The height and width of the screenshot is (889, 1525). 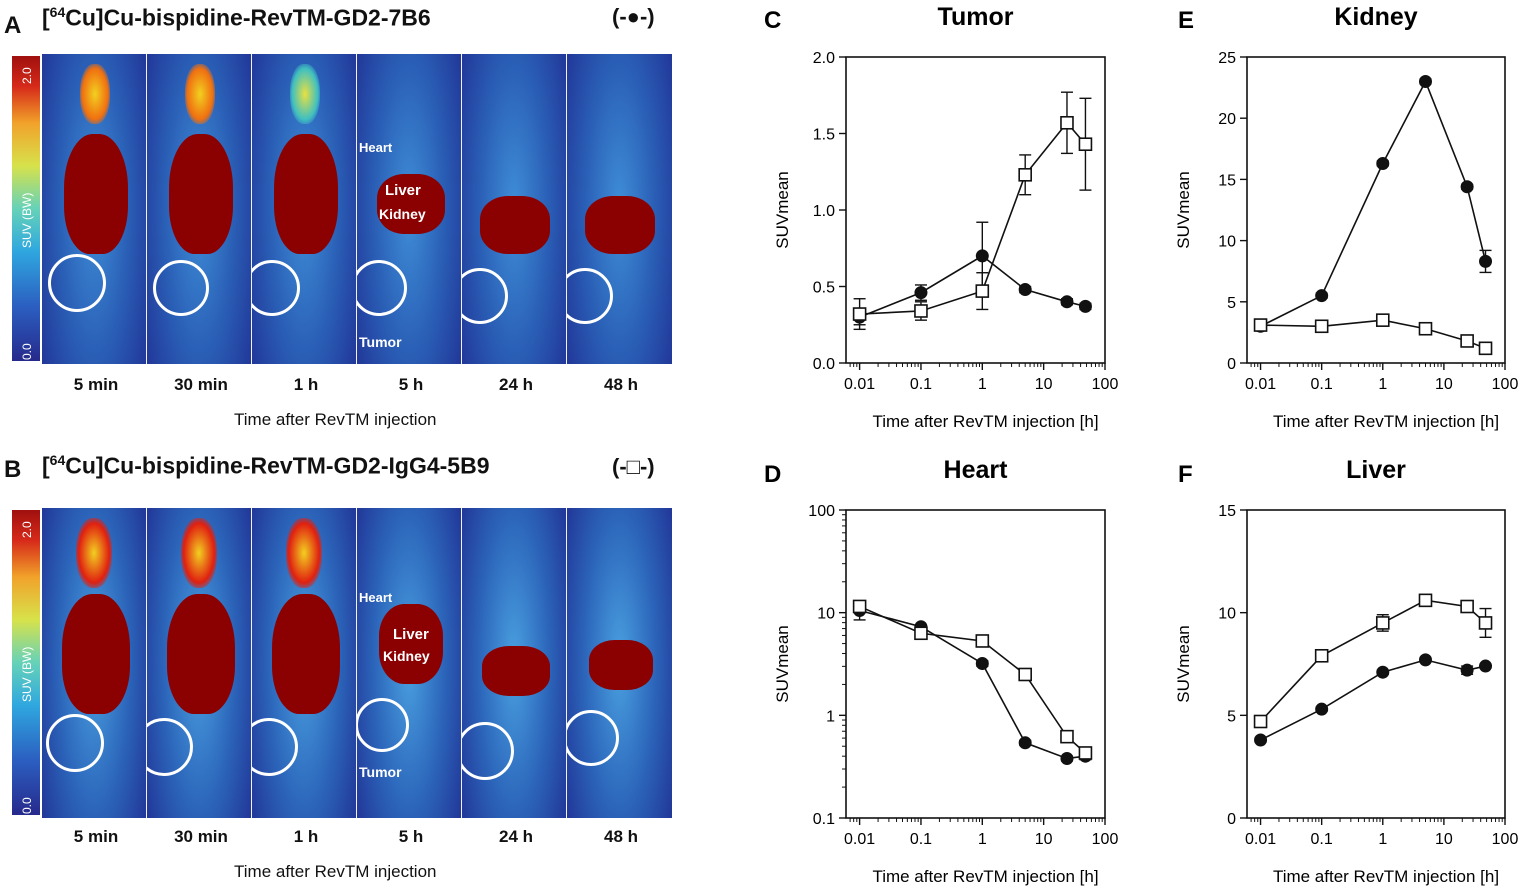 I want to click on x-tick-label: 100, so click(x=1105, y=839).